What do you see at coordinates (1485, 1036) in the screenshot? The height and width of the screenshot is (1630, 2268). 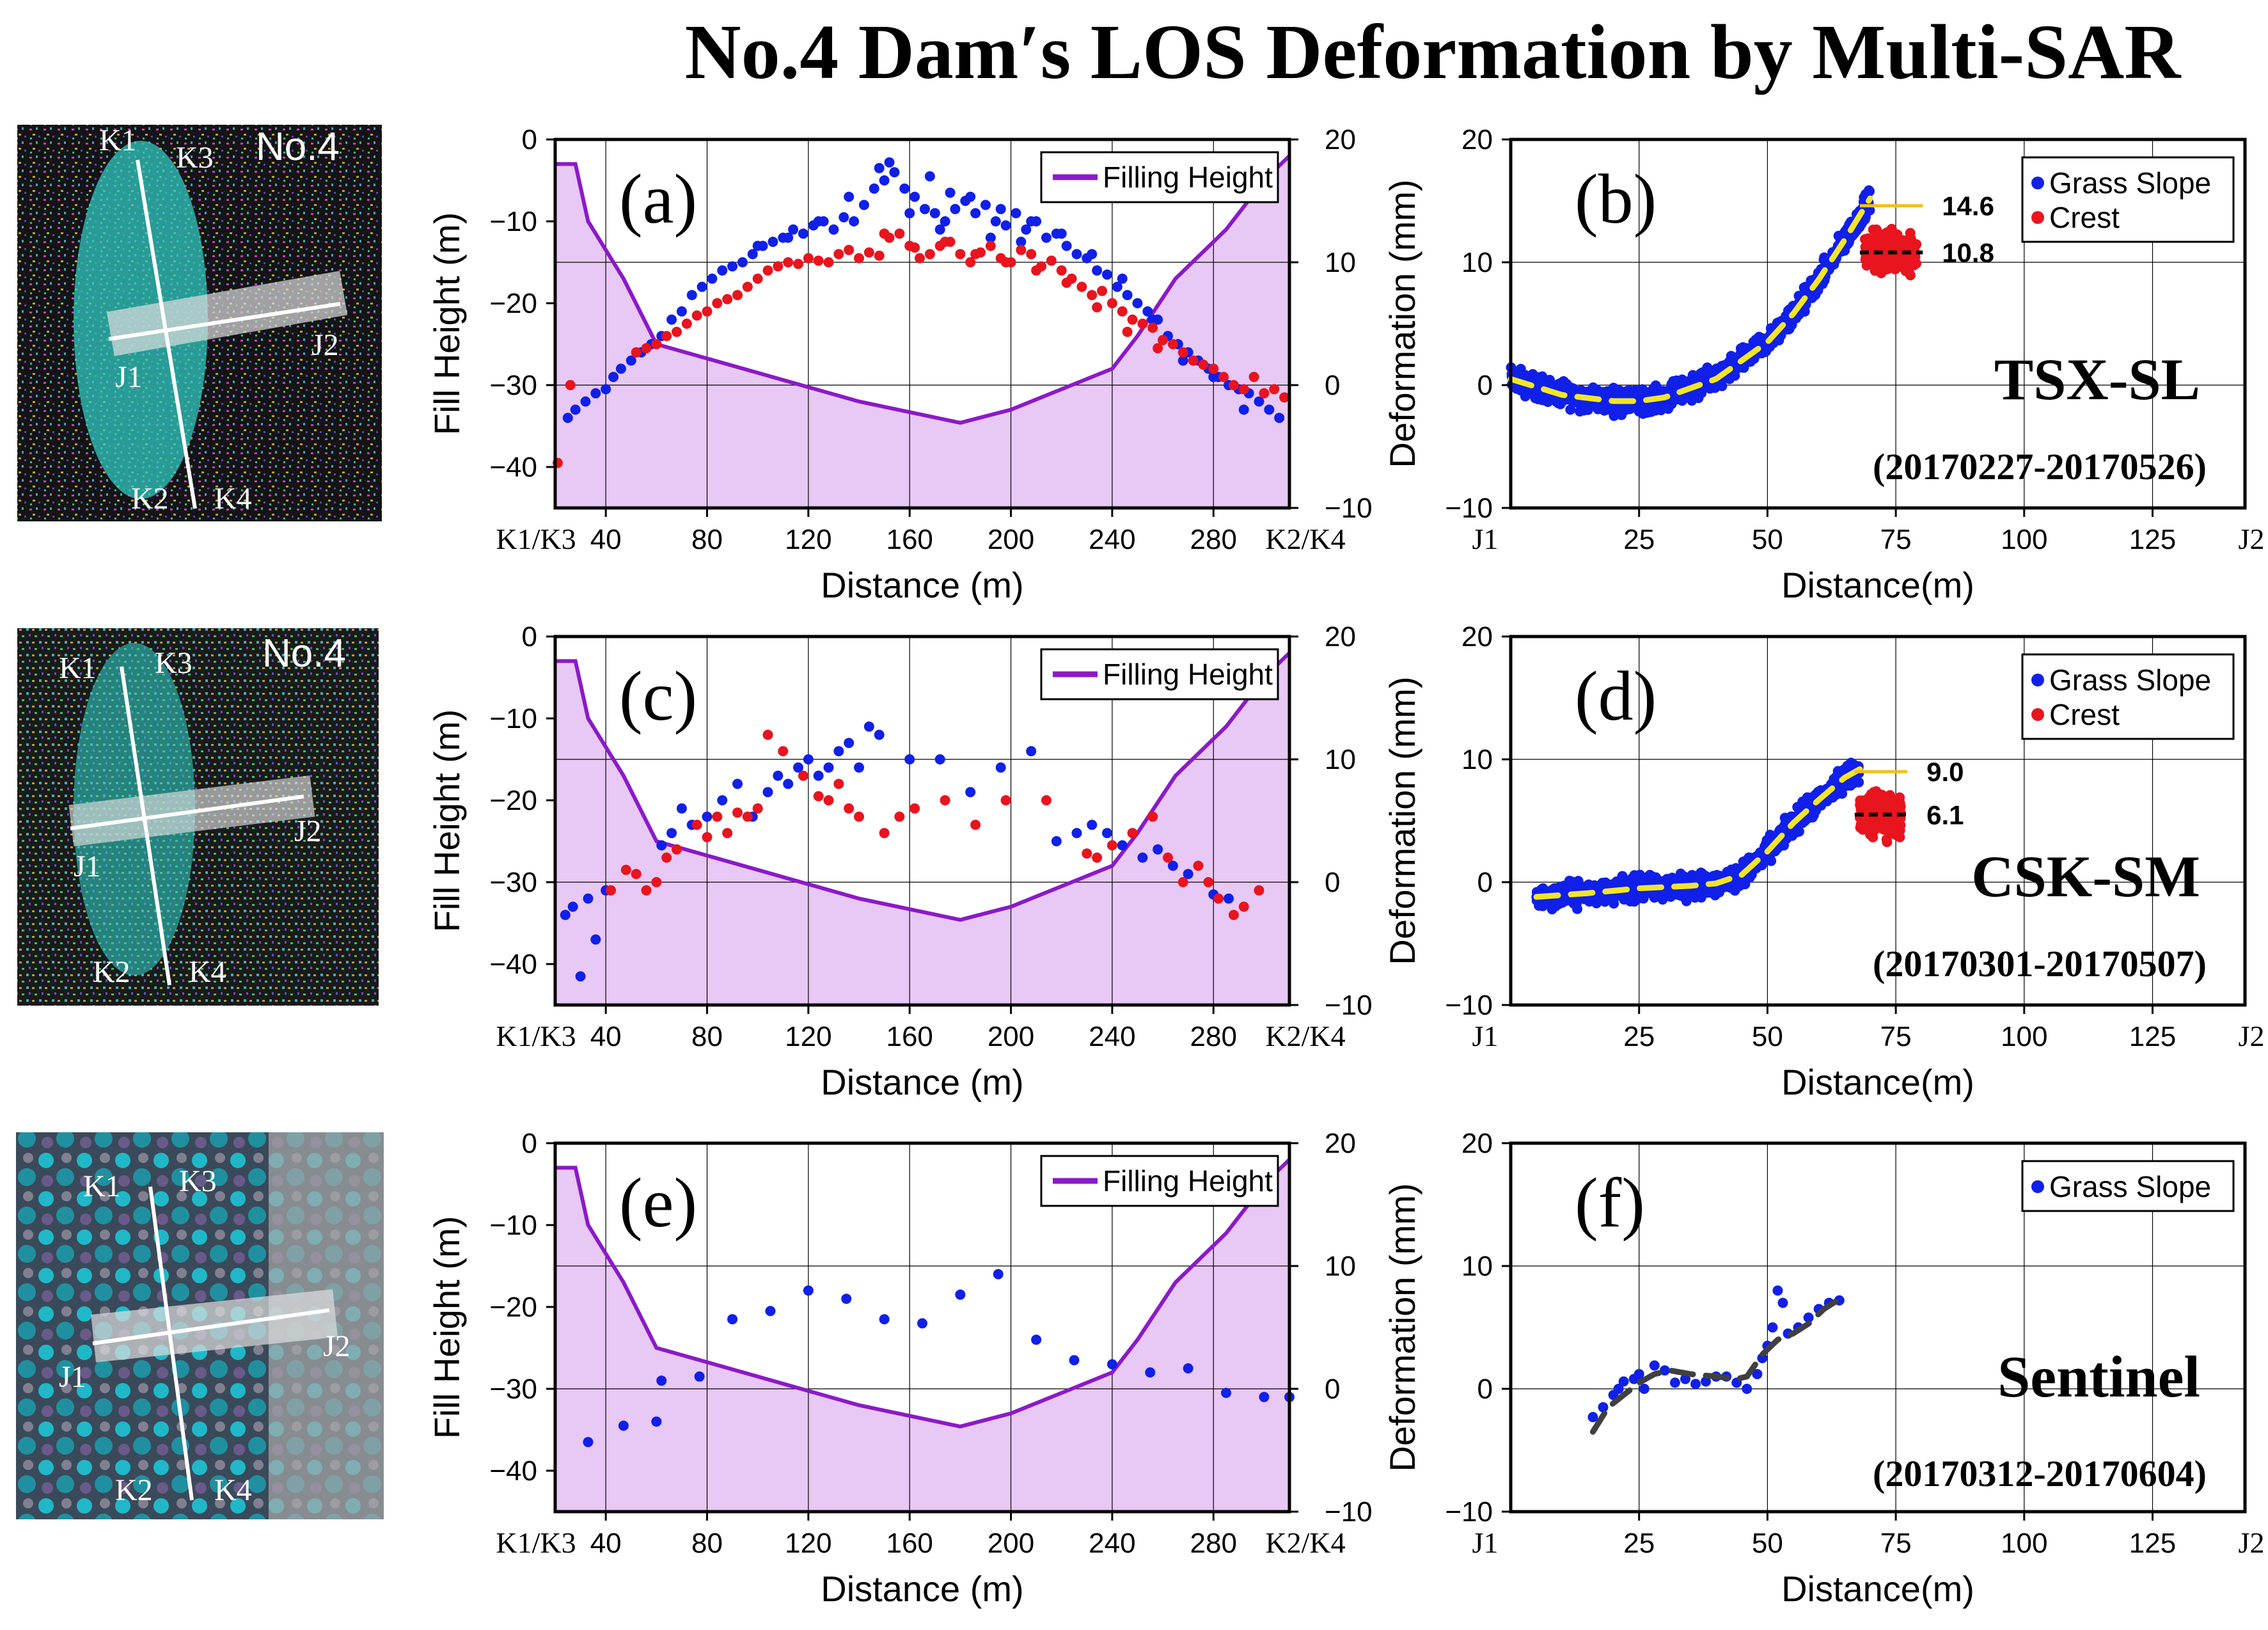 I see `x-left-label: J1` at bounding box center [1485, 1036].